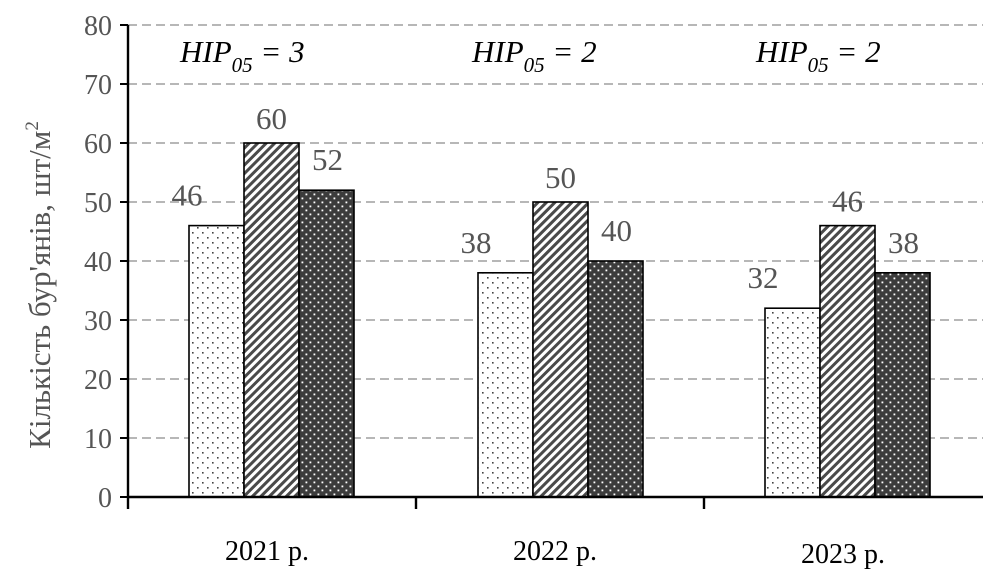  I want to click on data-label: 32, so click(763, 277).